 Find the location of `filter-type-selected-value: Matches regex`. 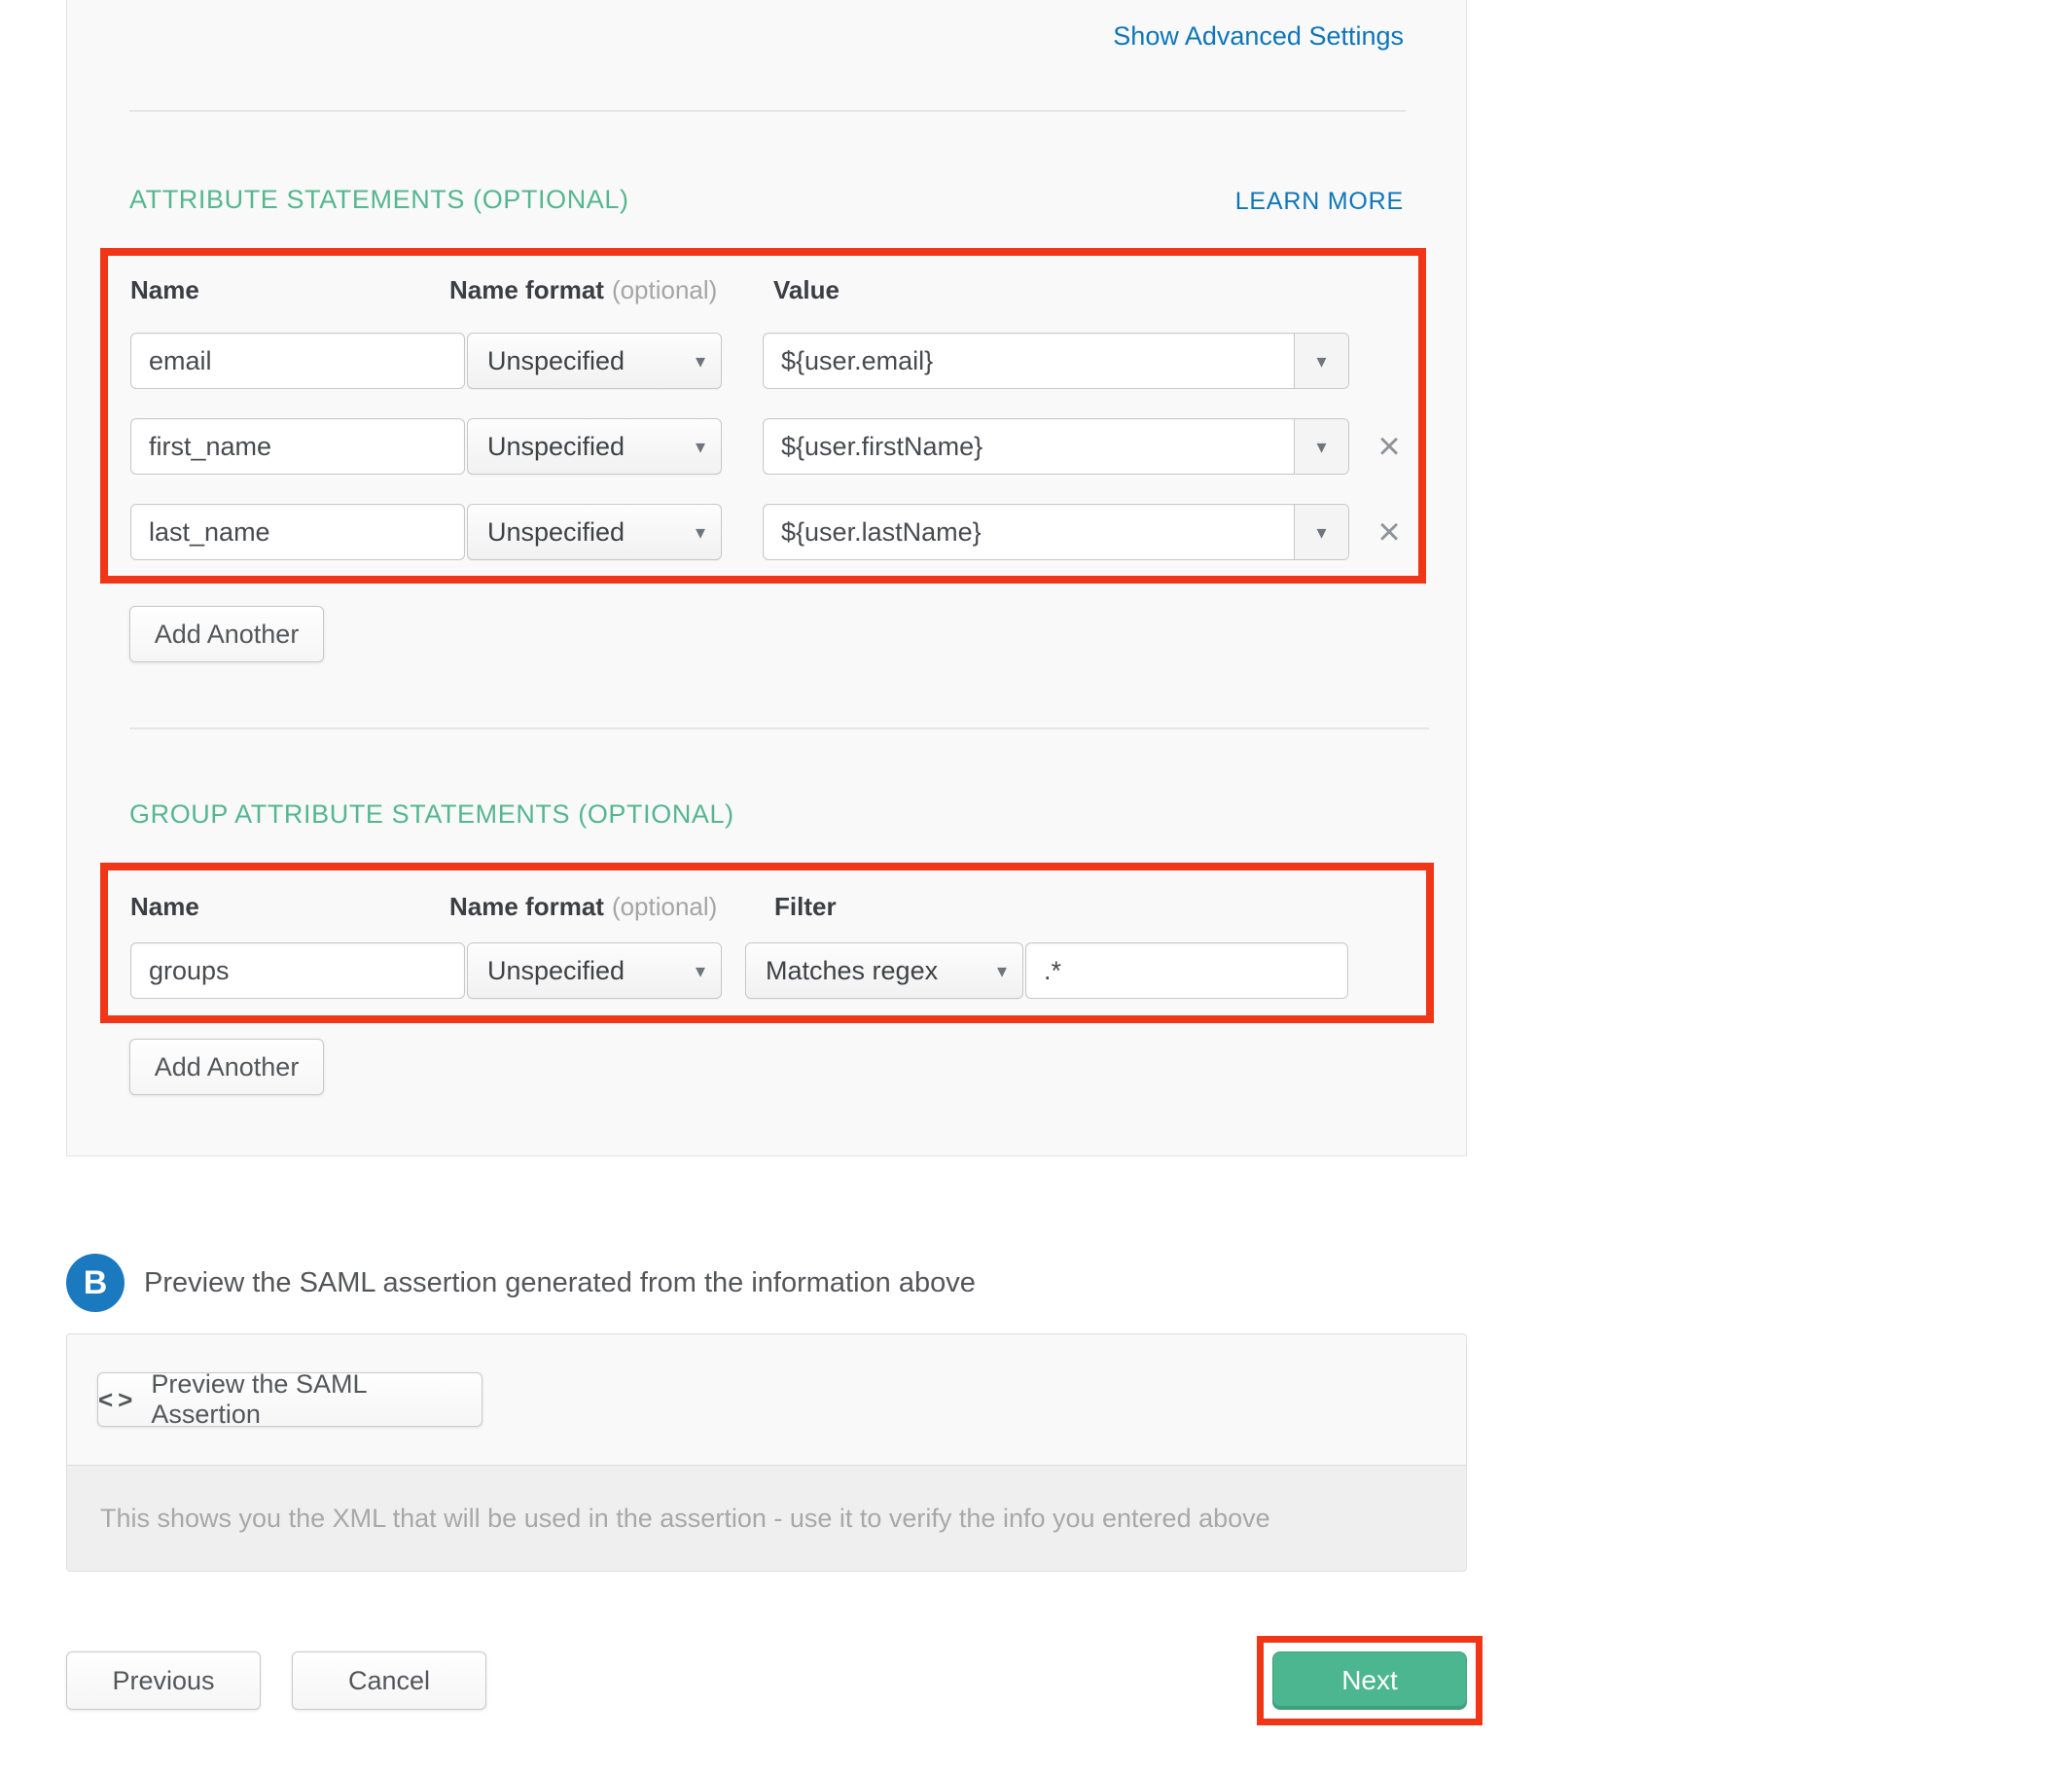

filter-type-selected-value: Matches regex is located at coordinates (852, 970).